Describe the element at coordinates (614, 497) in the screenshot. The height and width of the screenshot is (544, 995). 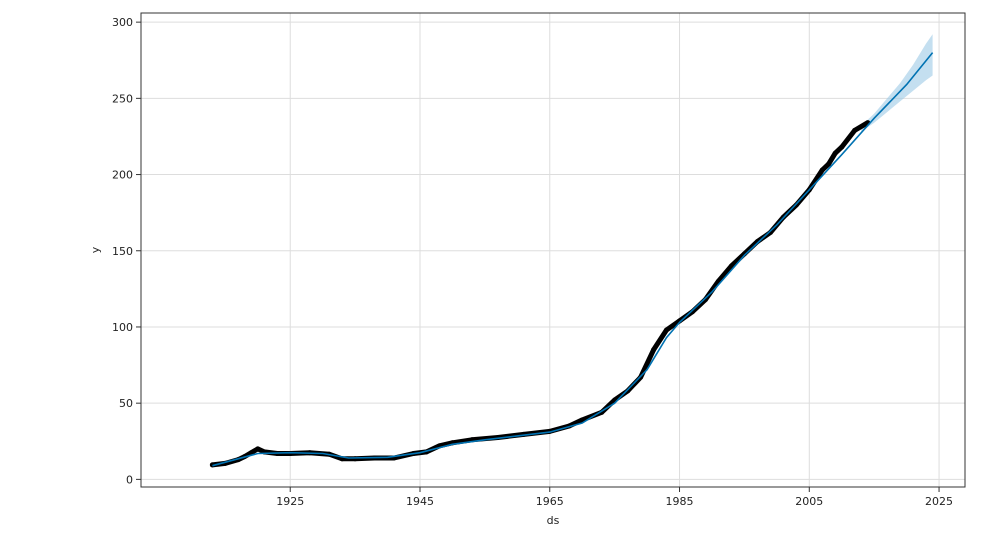
I see `x-axis-ticks: 1925 1945 1965 1985 2005 2025` at that location.